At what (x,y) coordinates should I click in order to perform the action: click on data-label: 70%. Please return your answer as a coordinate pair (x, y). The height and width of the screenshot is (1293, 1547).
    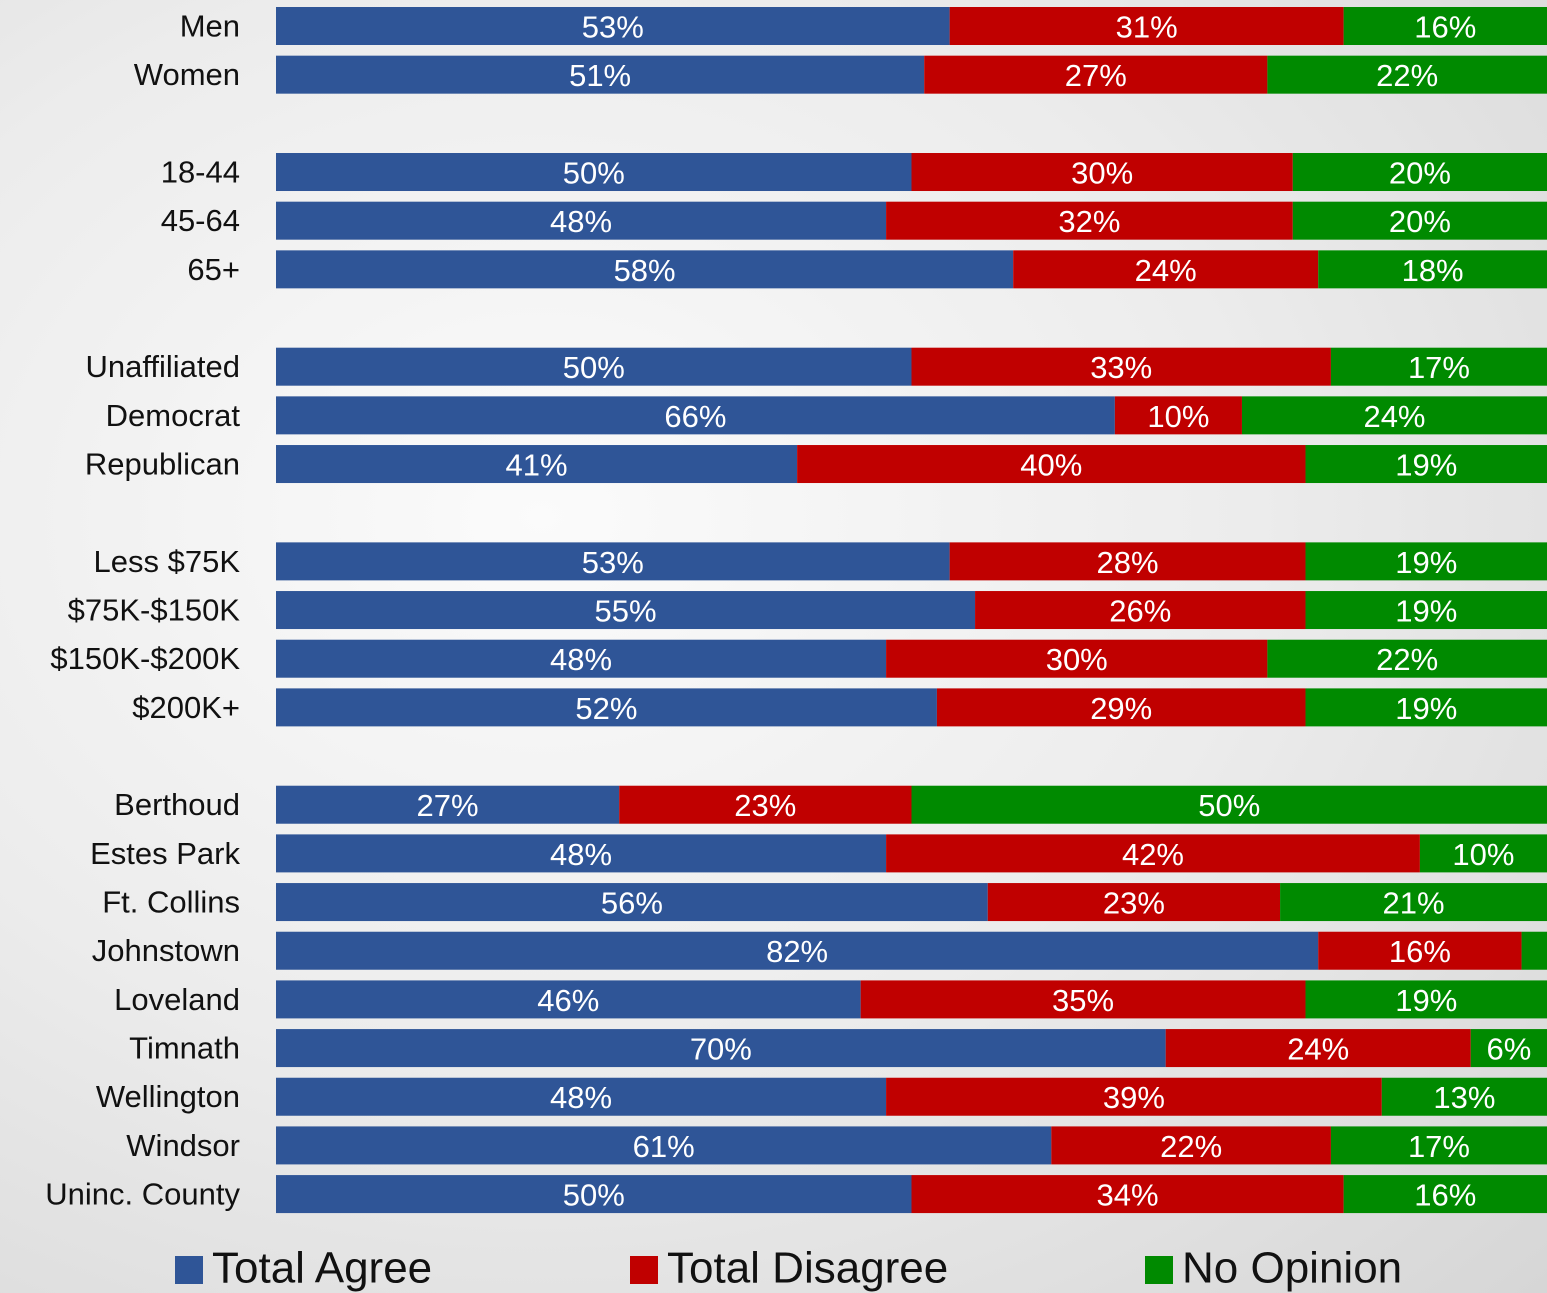
    Looking at the image, I should click on (721, 1049).